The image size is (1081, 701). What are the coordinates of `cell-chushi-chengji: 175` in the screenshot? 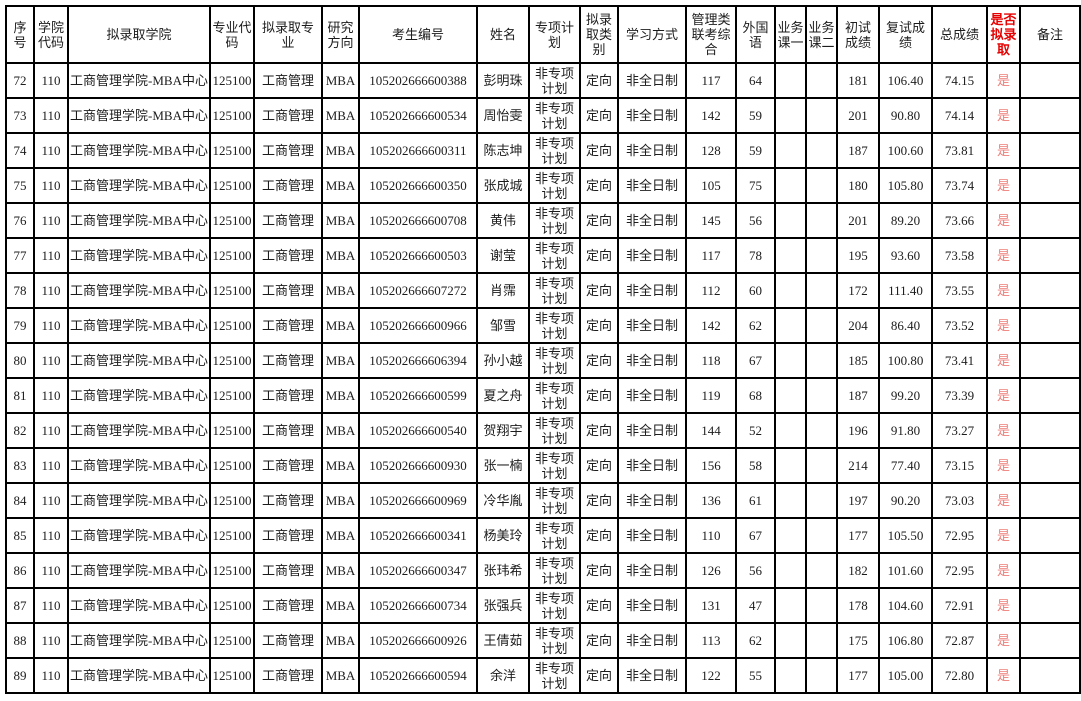 It's located at (858, 640).